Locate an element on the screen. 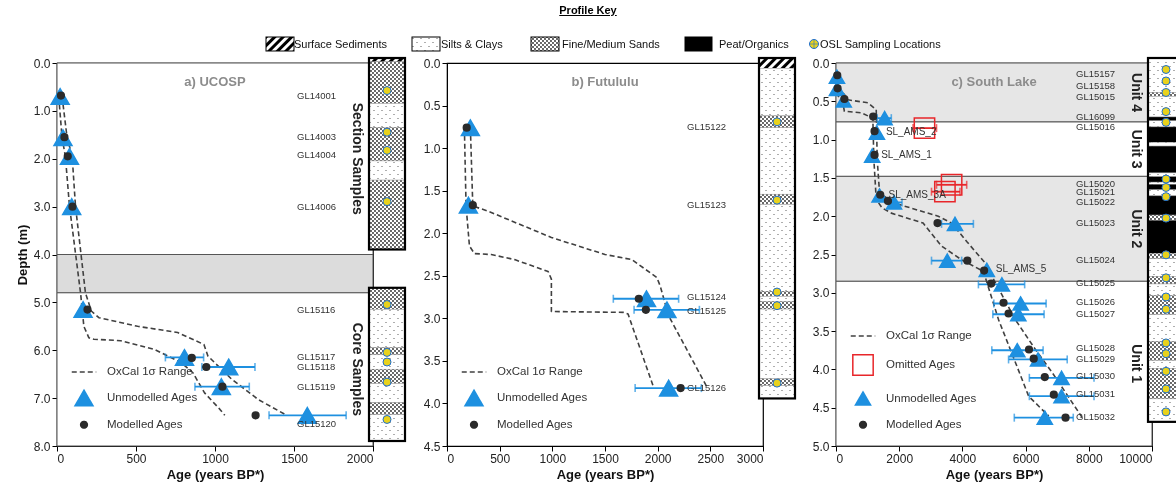 This screenshot has height=483, width=1176. text: b) Futululu is located at coordinates (605, 81).